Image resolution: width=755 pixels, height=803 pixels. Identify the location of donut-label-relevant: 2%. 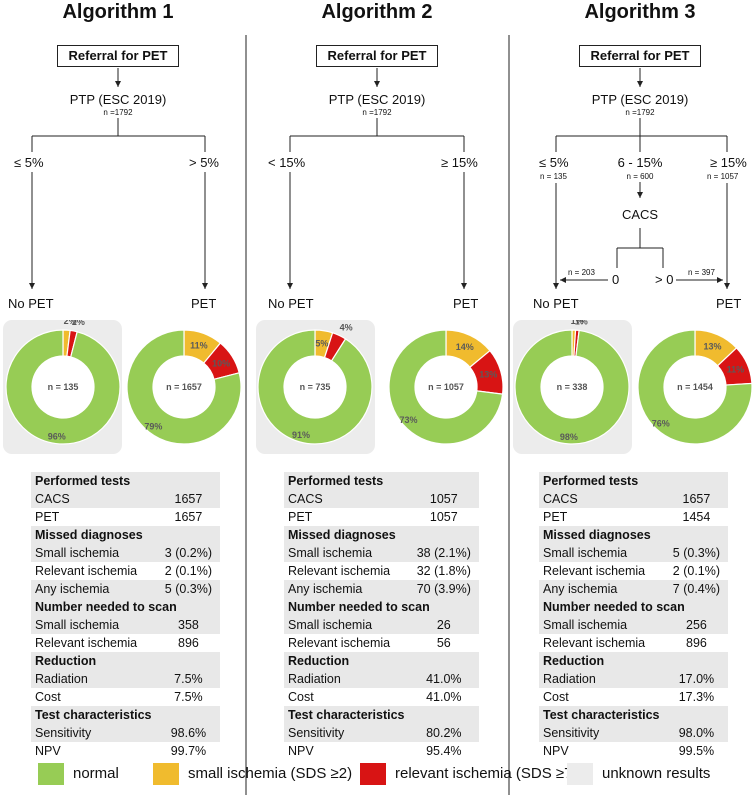
(78, 323).